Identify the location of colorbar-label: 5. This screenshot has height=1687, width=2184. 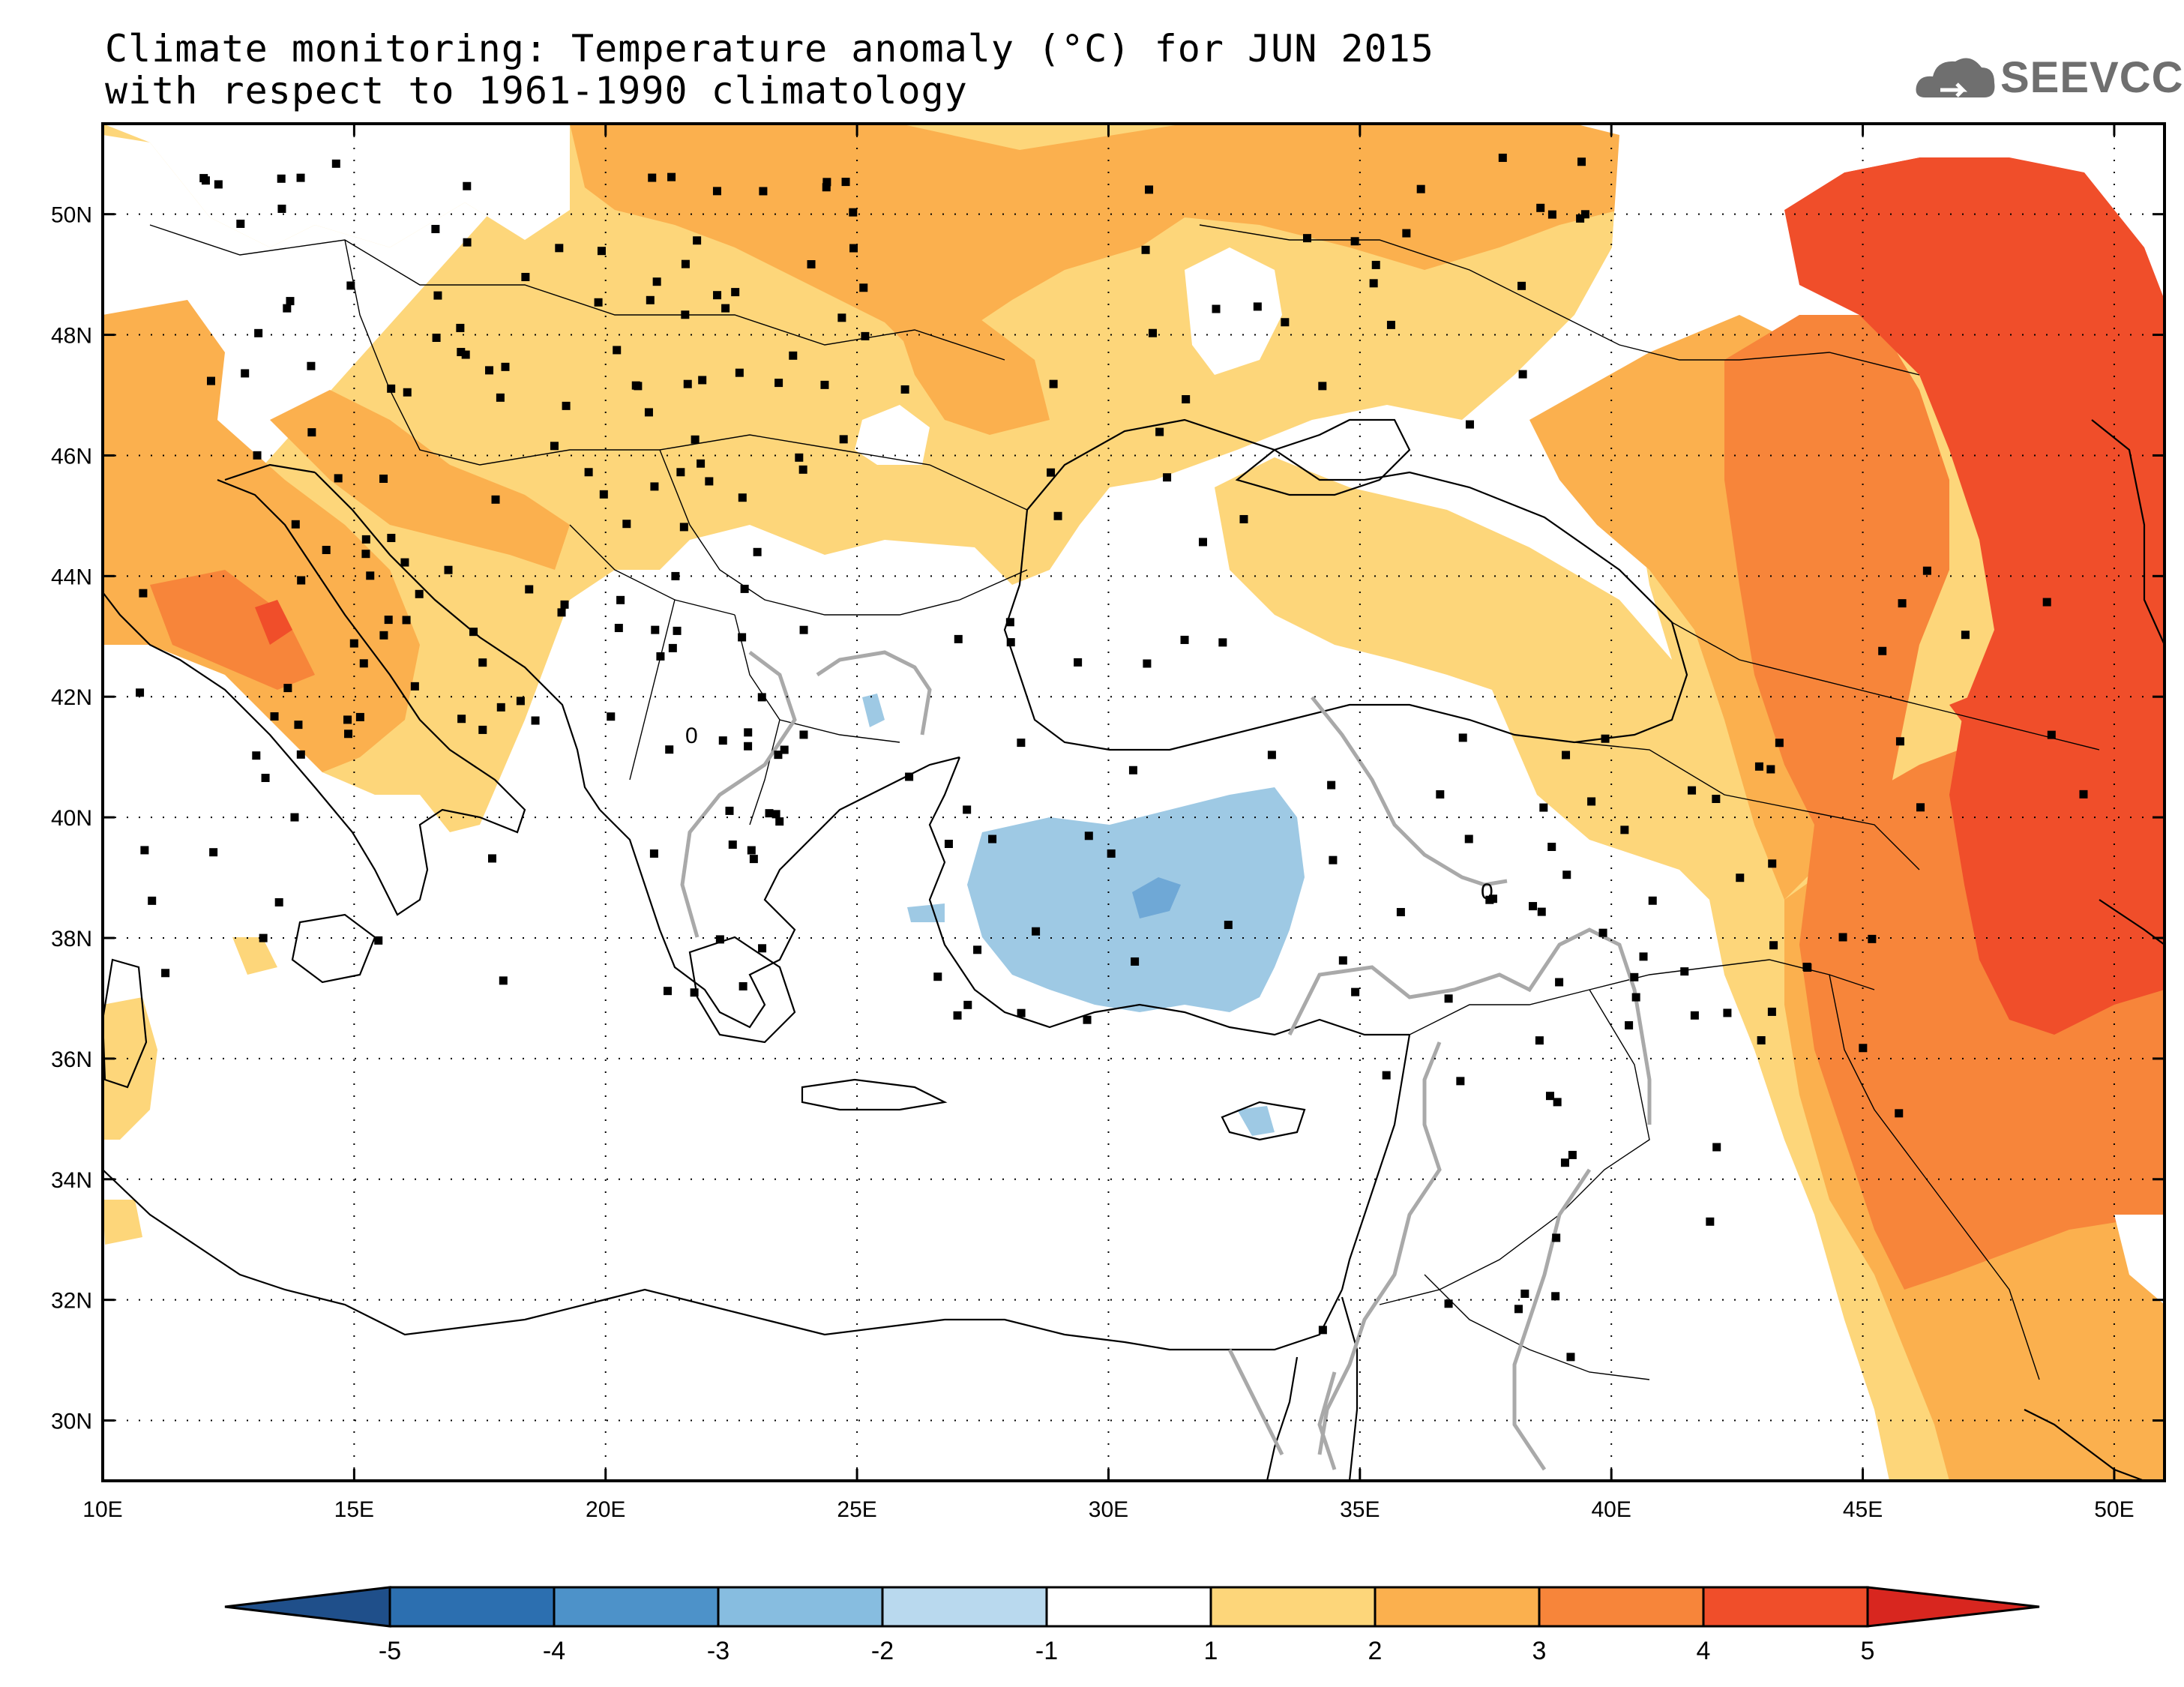
(1868, 1651).